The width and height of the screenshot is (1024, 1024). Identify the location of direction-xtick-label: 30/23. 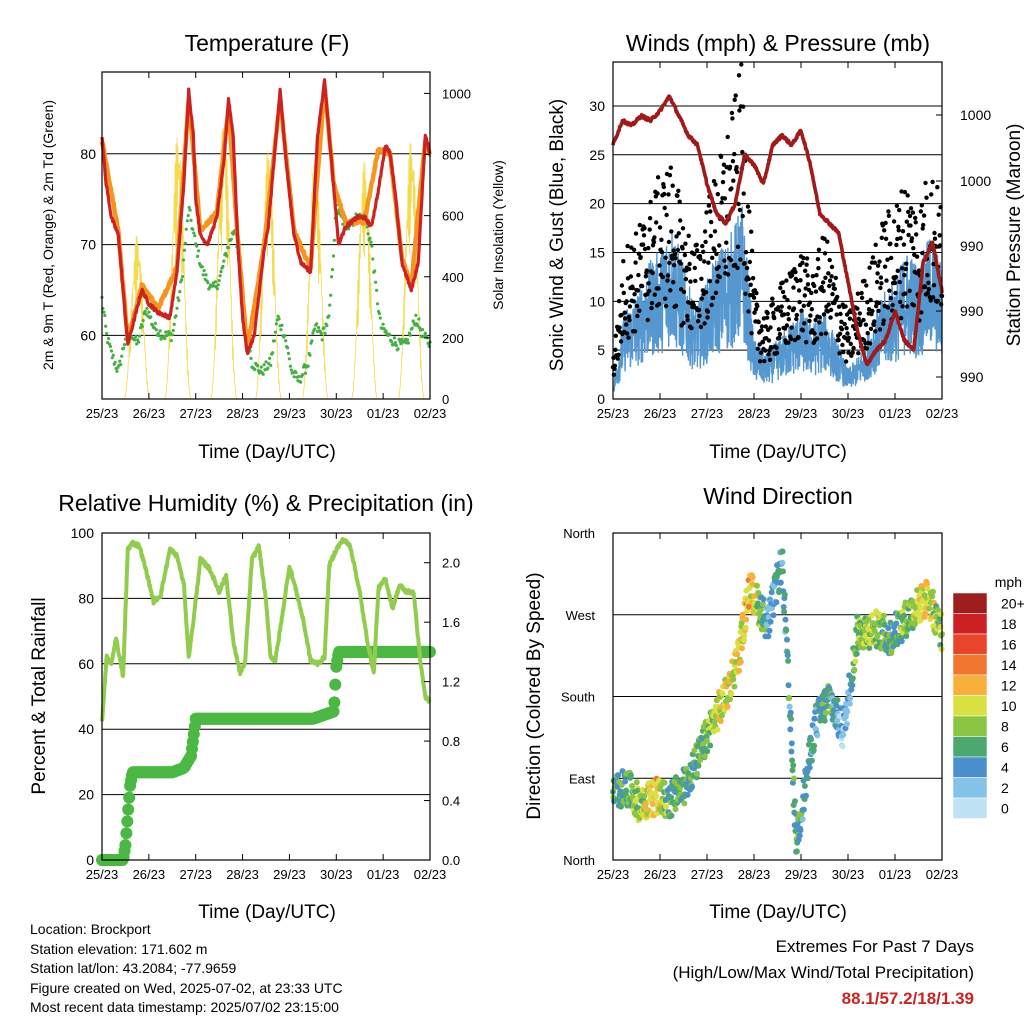
(848, 874).